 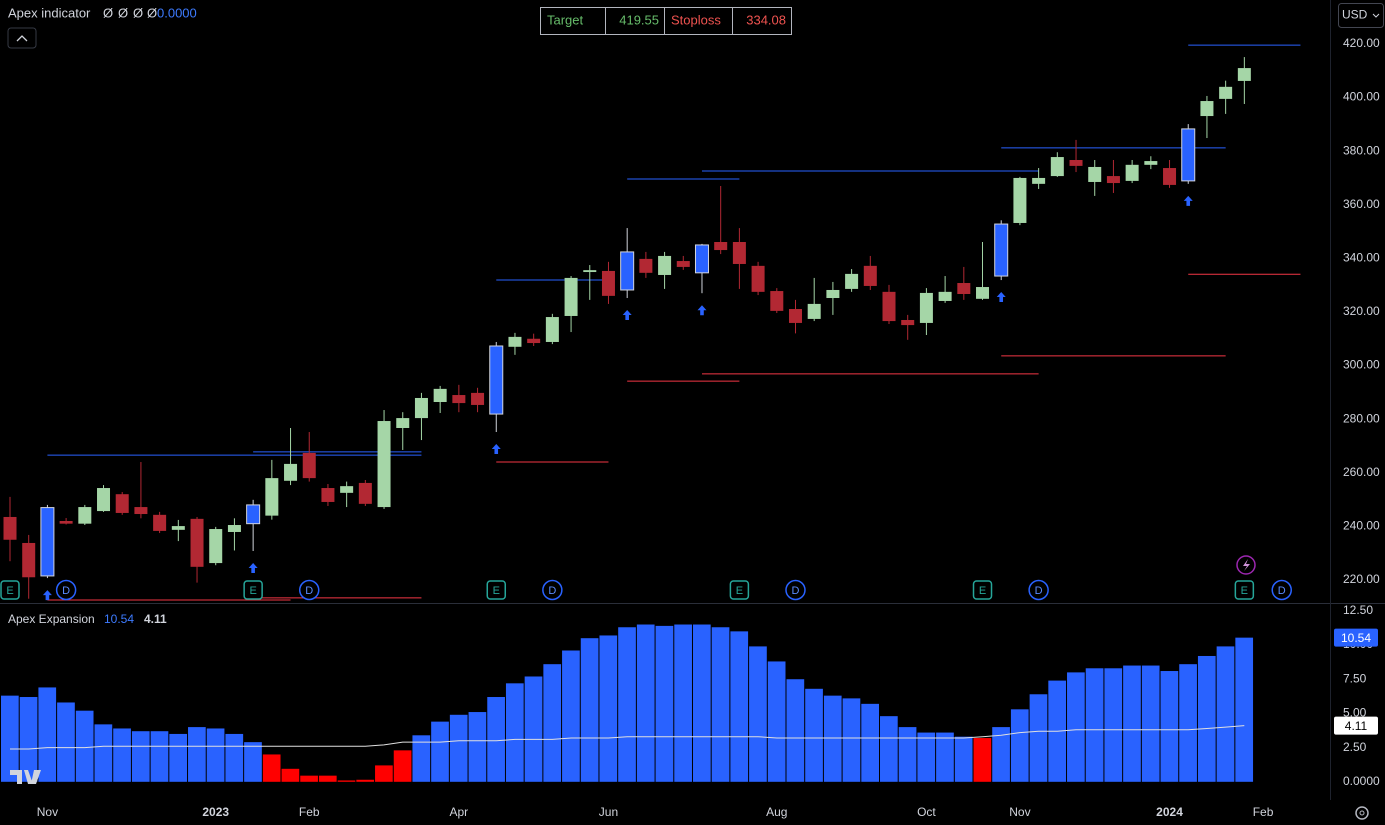 What do you see at coordinates (1355, 15) in the screenshot?
I see `currency-label: USD` at bounding box center [1355, 15].